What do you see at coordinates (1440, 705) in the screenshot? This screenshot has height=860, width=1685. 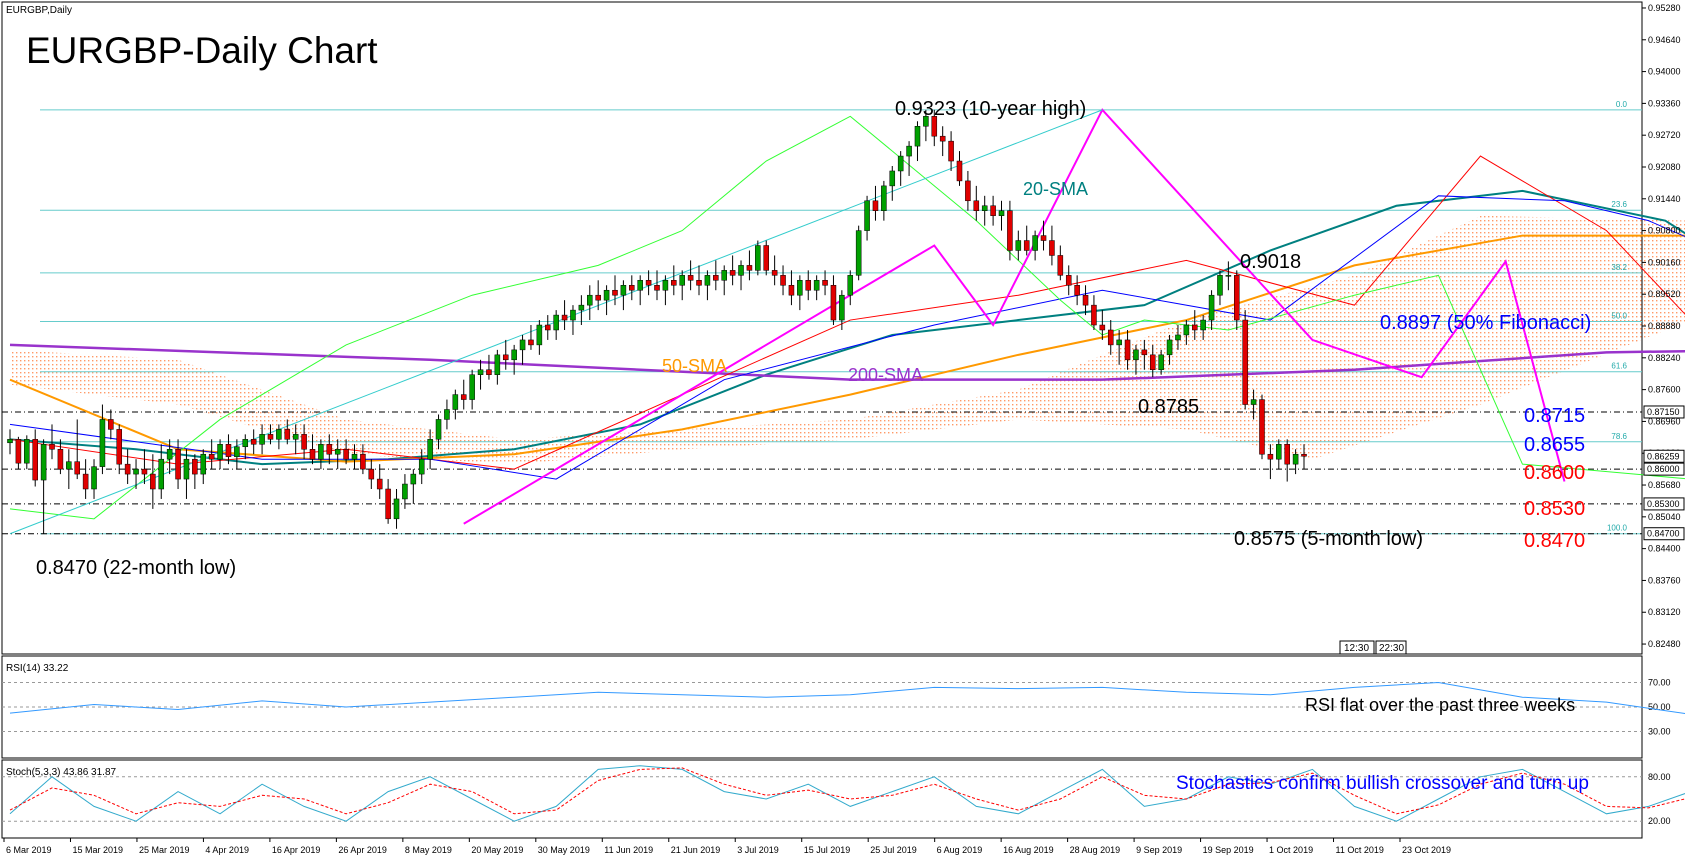 I see `rsi-annotation: RSI flat over the past three weeks` at bounding box center [1440, 705].